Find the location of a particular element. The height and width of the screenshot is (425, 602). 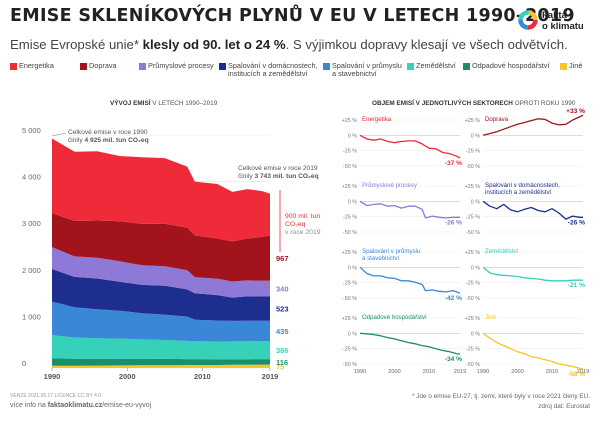

legend-label-2: institucích a zemědělství is located at coordinates (268, 73).